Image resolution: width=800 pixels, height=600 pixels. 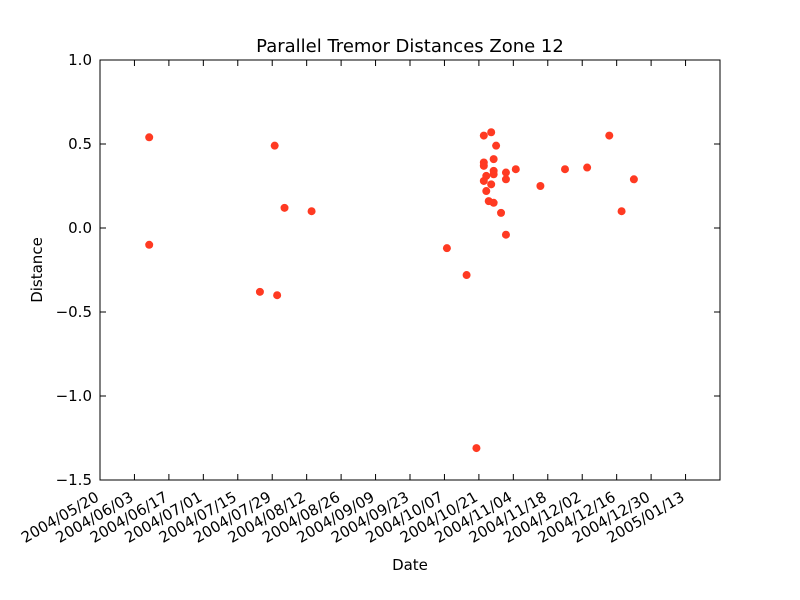 I want to click on y-tick-label: −1.0, so click(x=74, y=396).